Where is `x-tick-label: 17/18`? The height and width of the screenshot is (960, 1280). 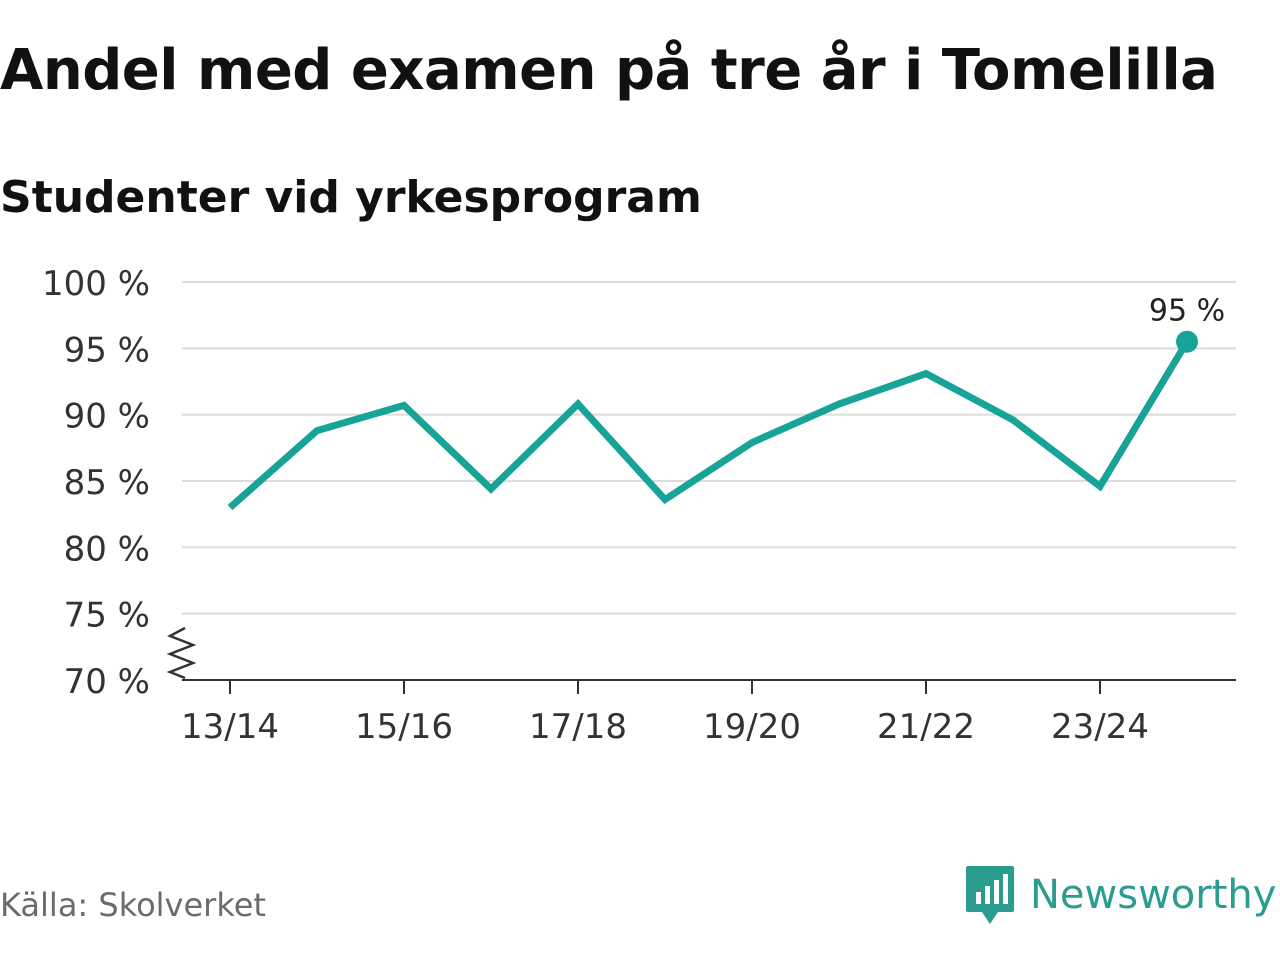 x-tick-label: 17/18 is located at coordinates (578, 727).